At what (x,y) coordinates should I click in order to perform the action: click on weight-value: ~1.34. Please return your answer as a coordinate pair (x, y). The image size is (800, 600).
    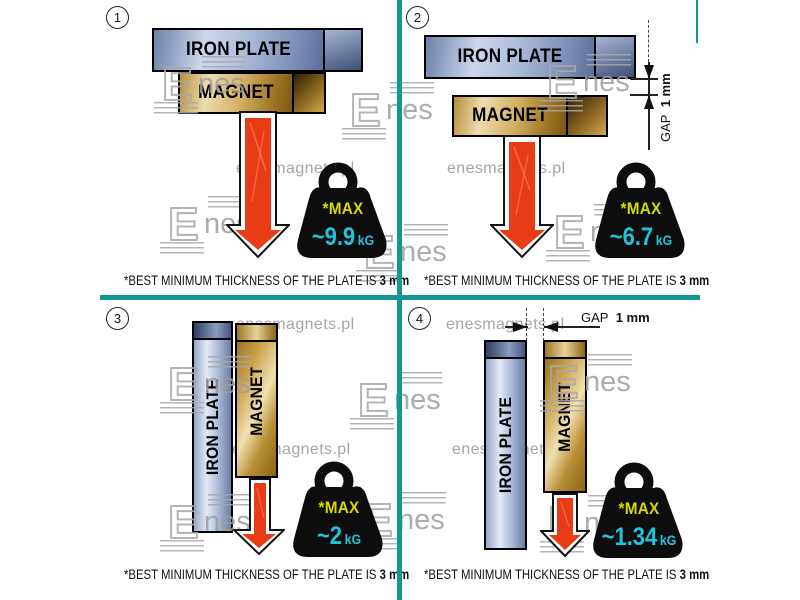
    Looking at the image, I should click on (629, 537).